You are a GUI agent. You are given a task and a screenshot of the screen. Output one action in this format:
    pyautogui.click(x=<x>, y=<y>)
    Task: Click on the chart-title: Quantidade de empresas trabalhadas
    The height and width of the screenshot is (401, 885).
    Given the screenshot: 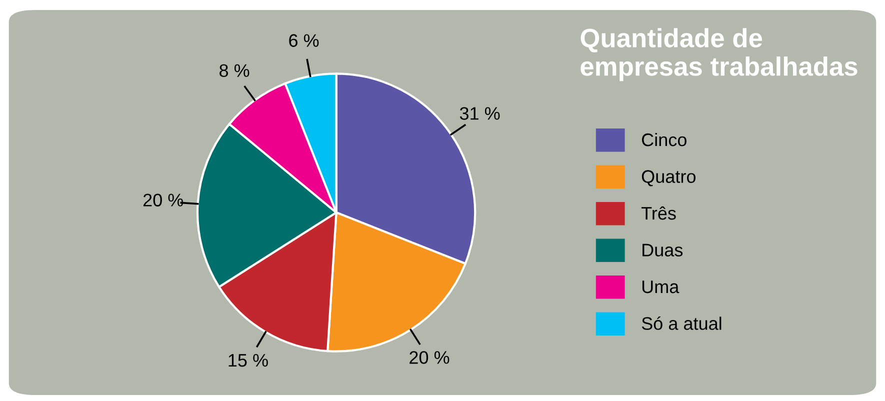 What is the action you would take?
    pyautogui.click(x=719, y=55)
    